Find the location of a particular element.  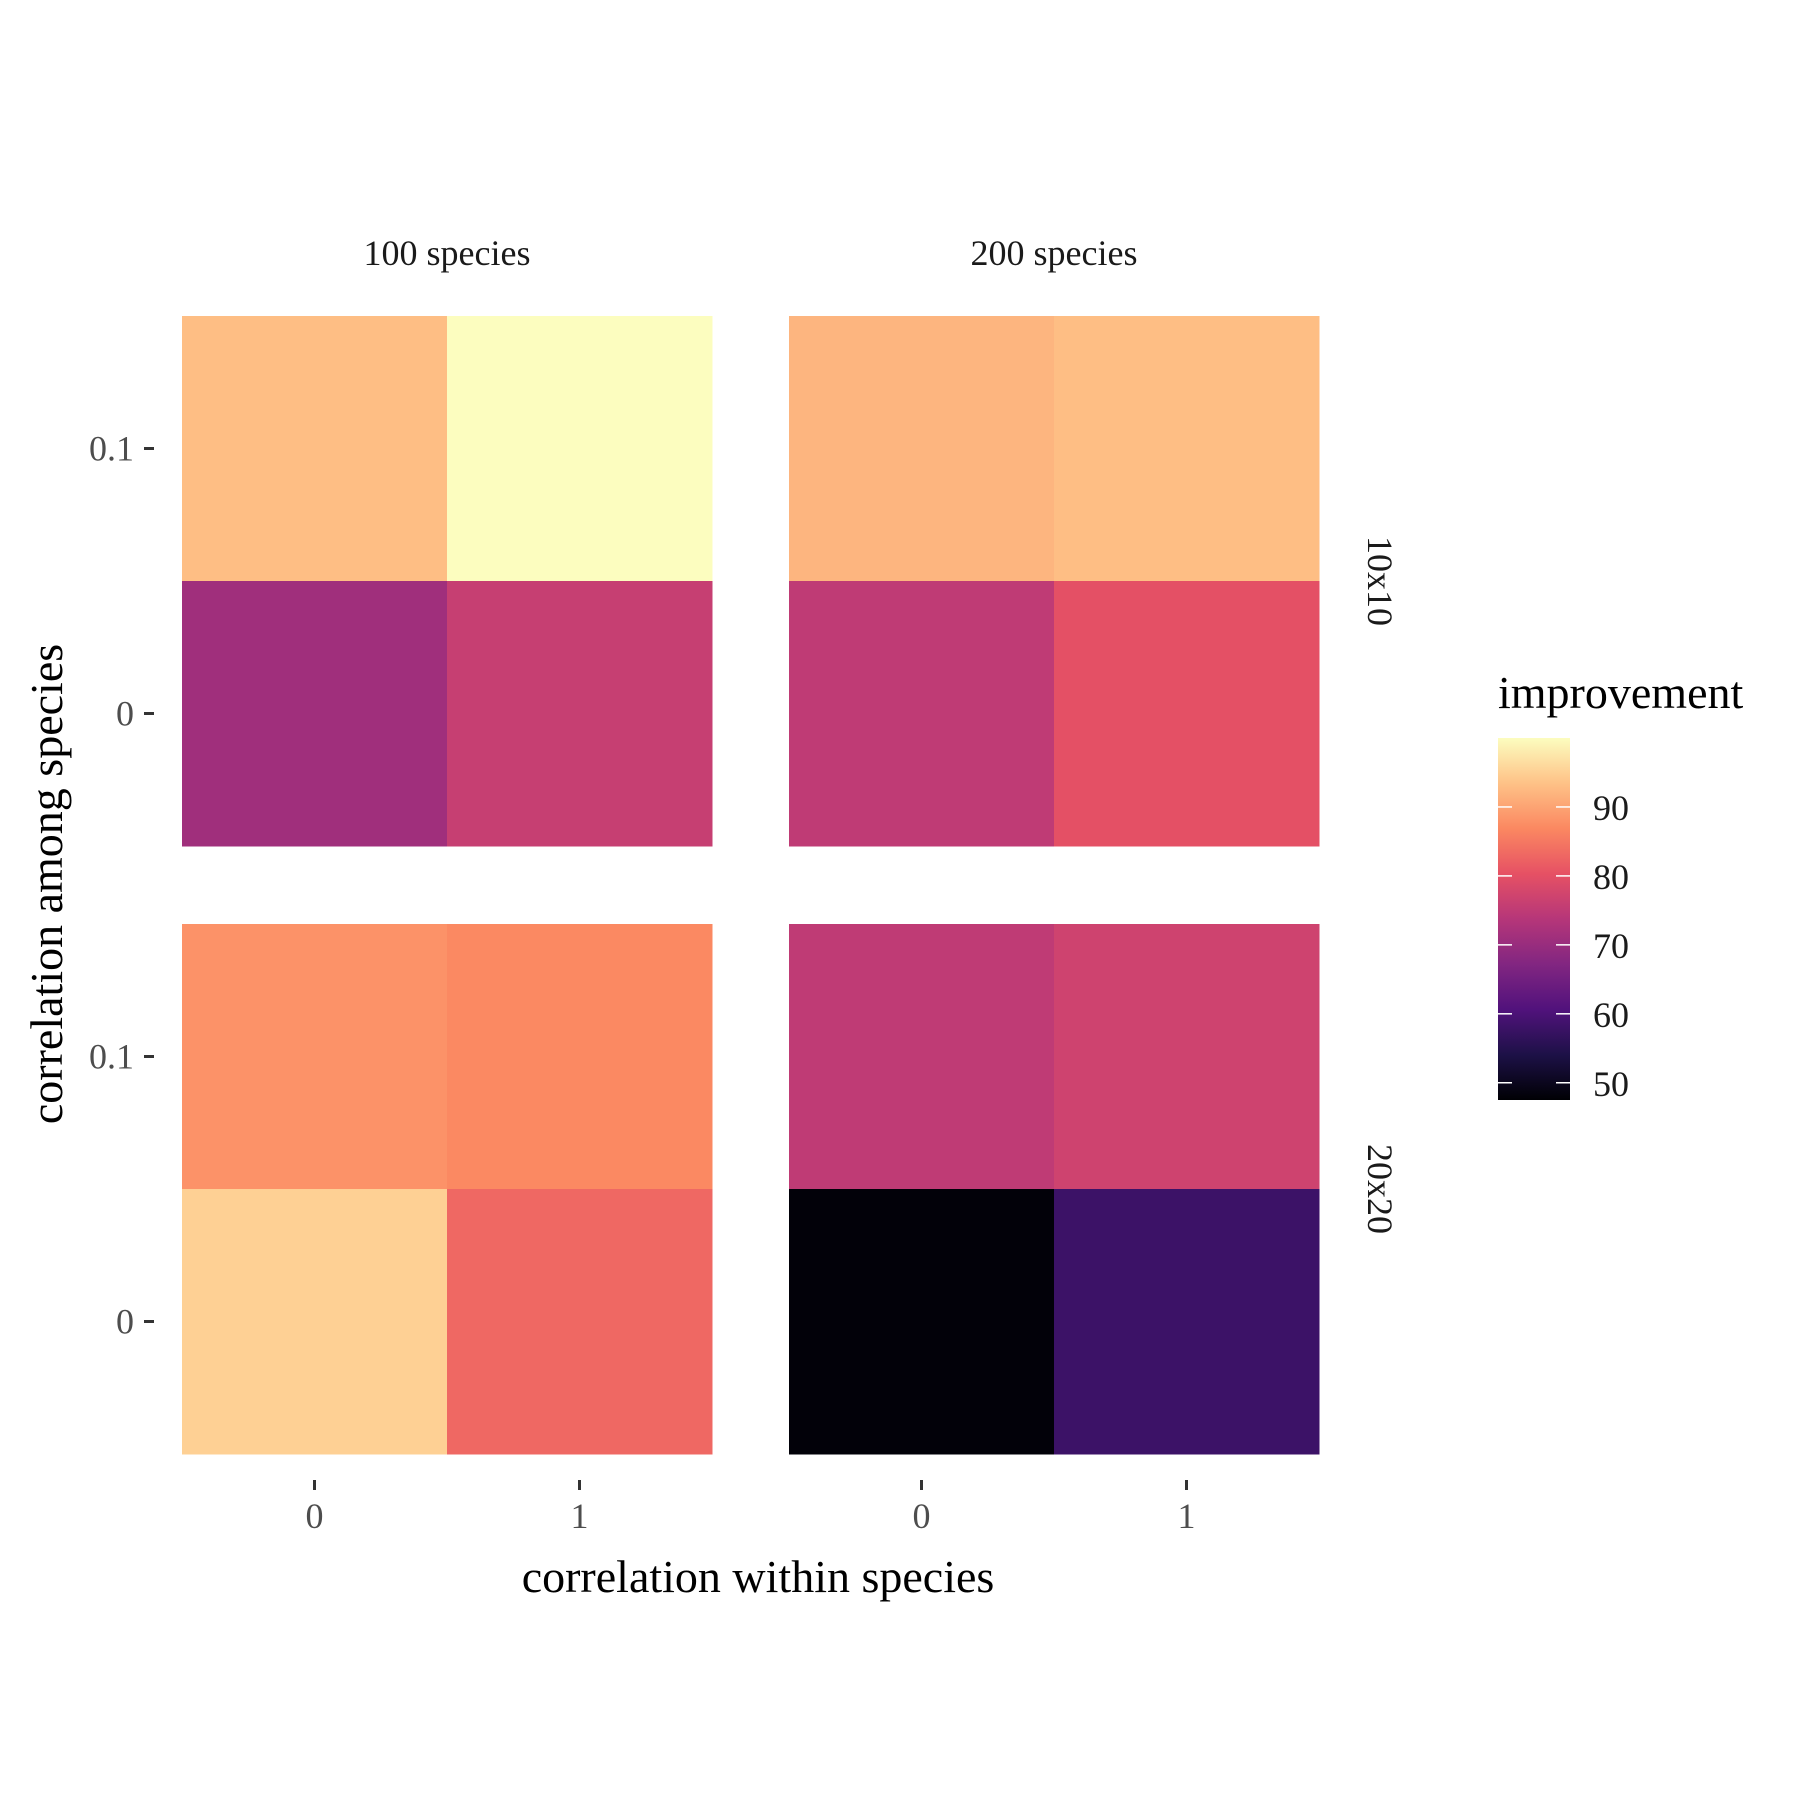

column-facet-label: 100 species is located at coordinates (447, 253).